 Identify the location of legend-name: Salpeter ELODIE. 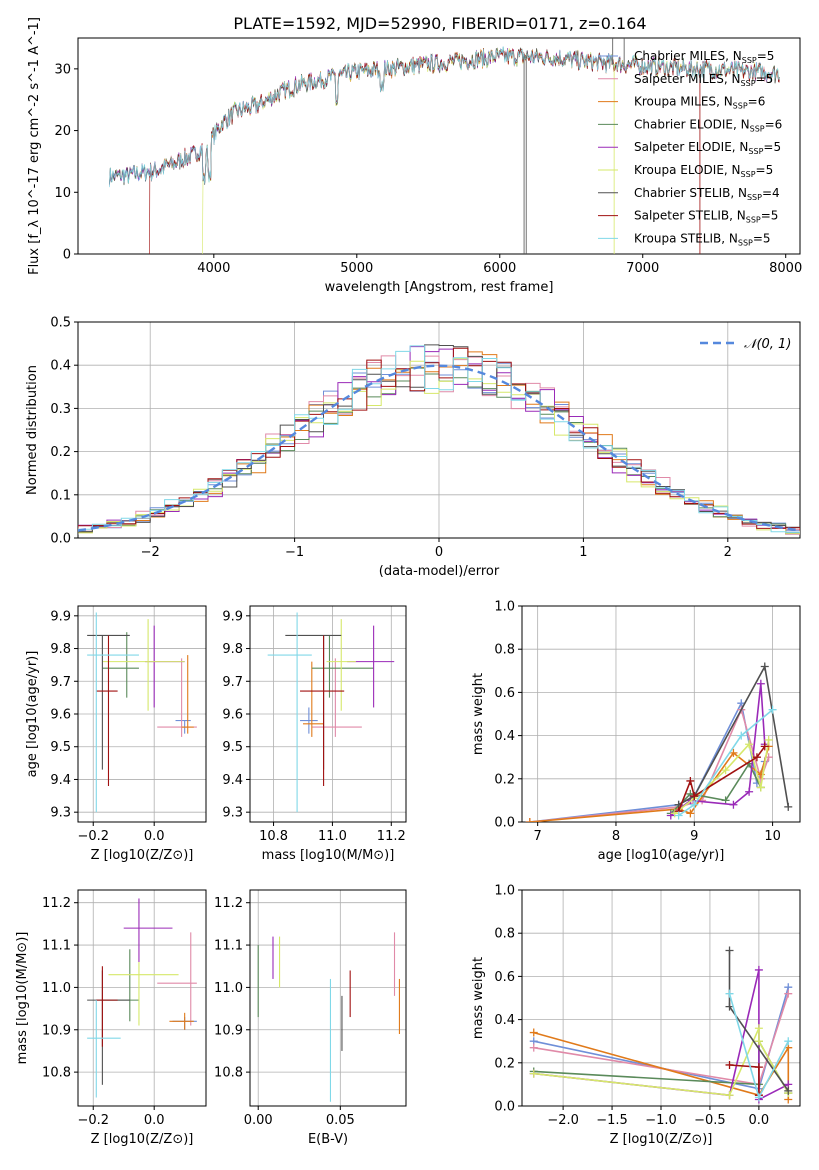
(683, 147).